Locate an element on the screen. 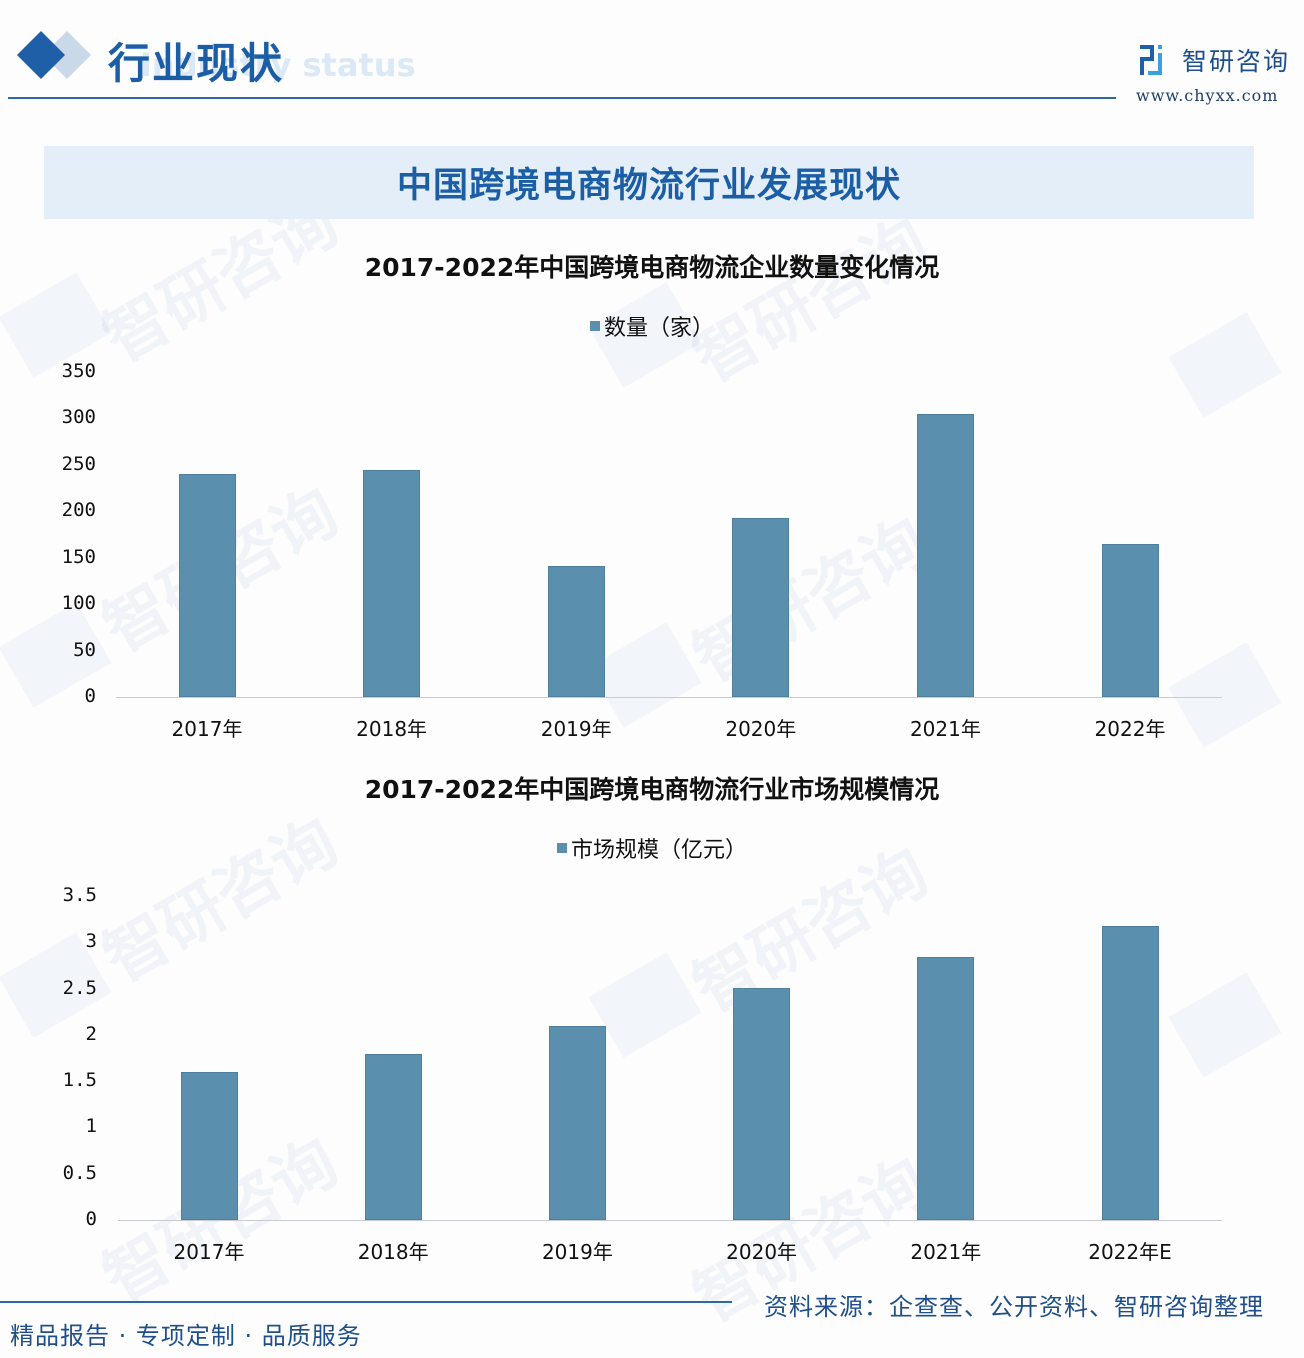 The width and height of the screenshot is (1304, 1358). y-axis-tick: 2.5 is located at coordinates (79, 987).